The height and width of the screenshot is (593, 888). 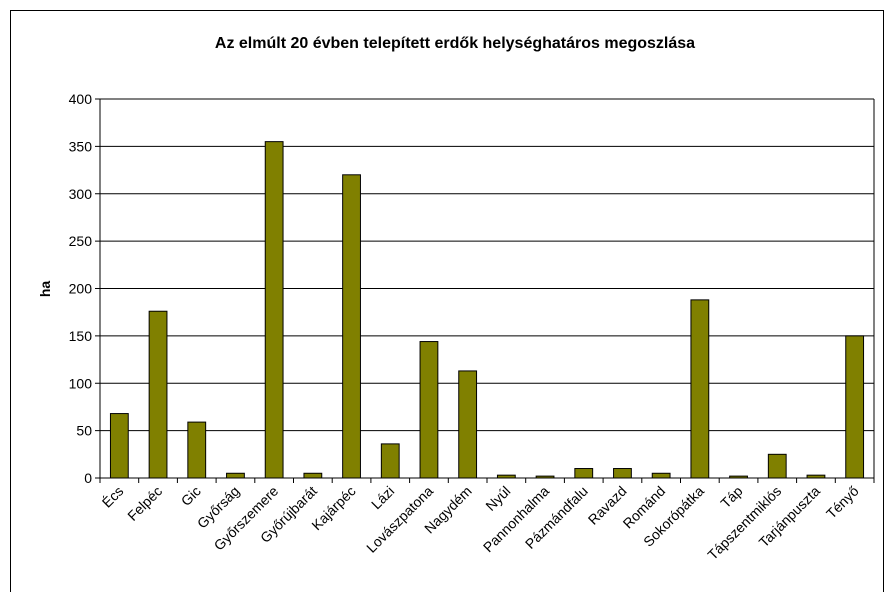 I want to click on y-tick-label: 400, so click(x=81, y=99).